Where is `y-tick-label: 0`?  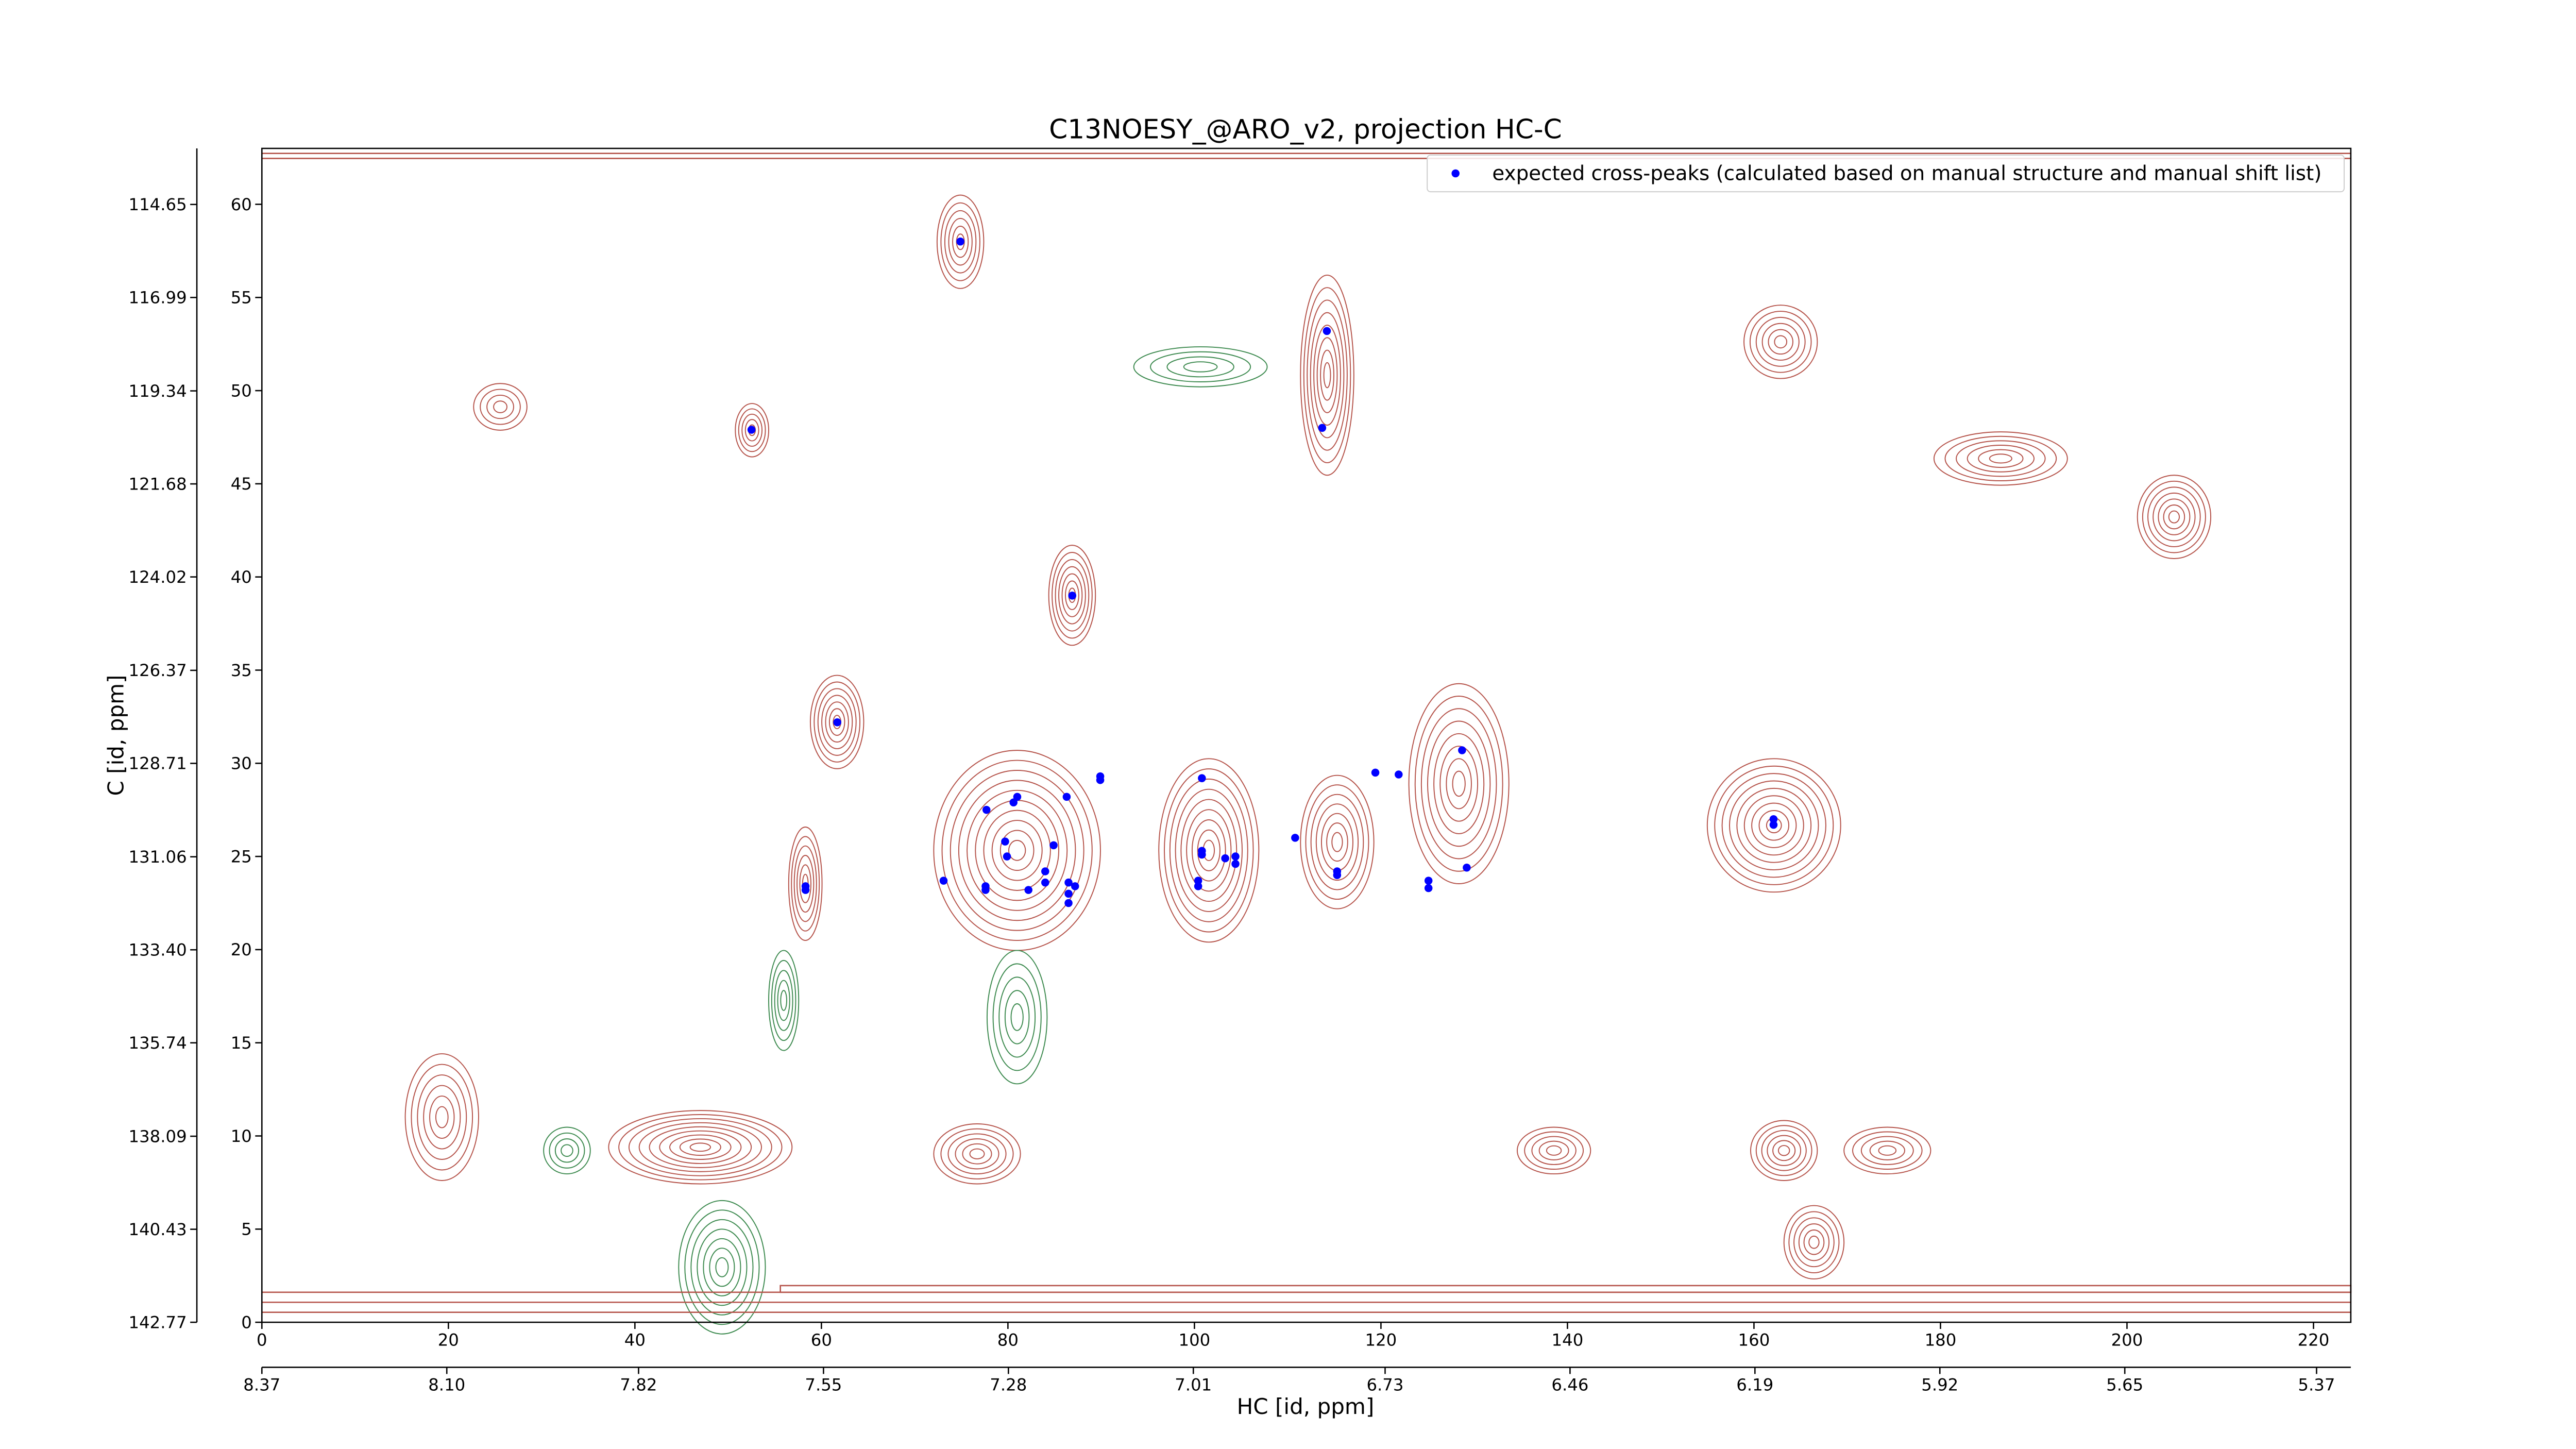 y-tick-label: 0 is located at coordinates (246, 1322).